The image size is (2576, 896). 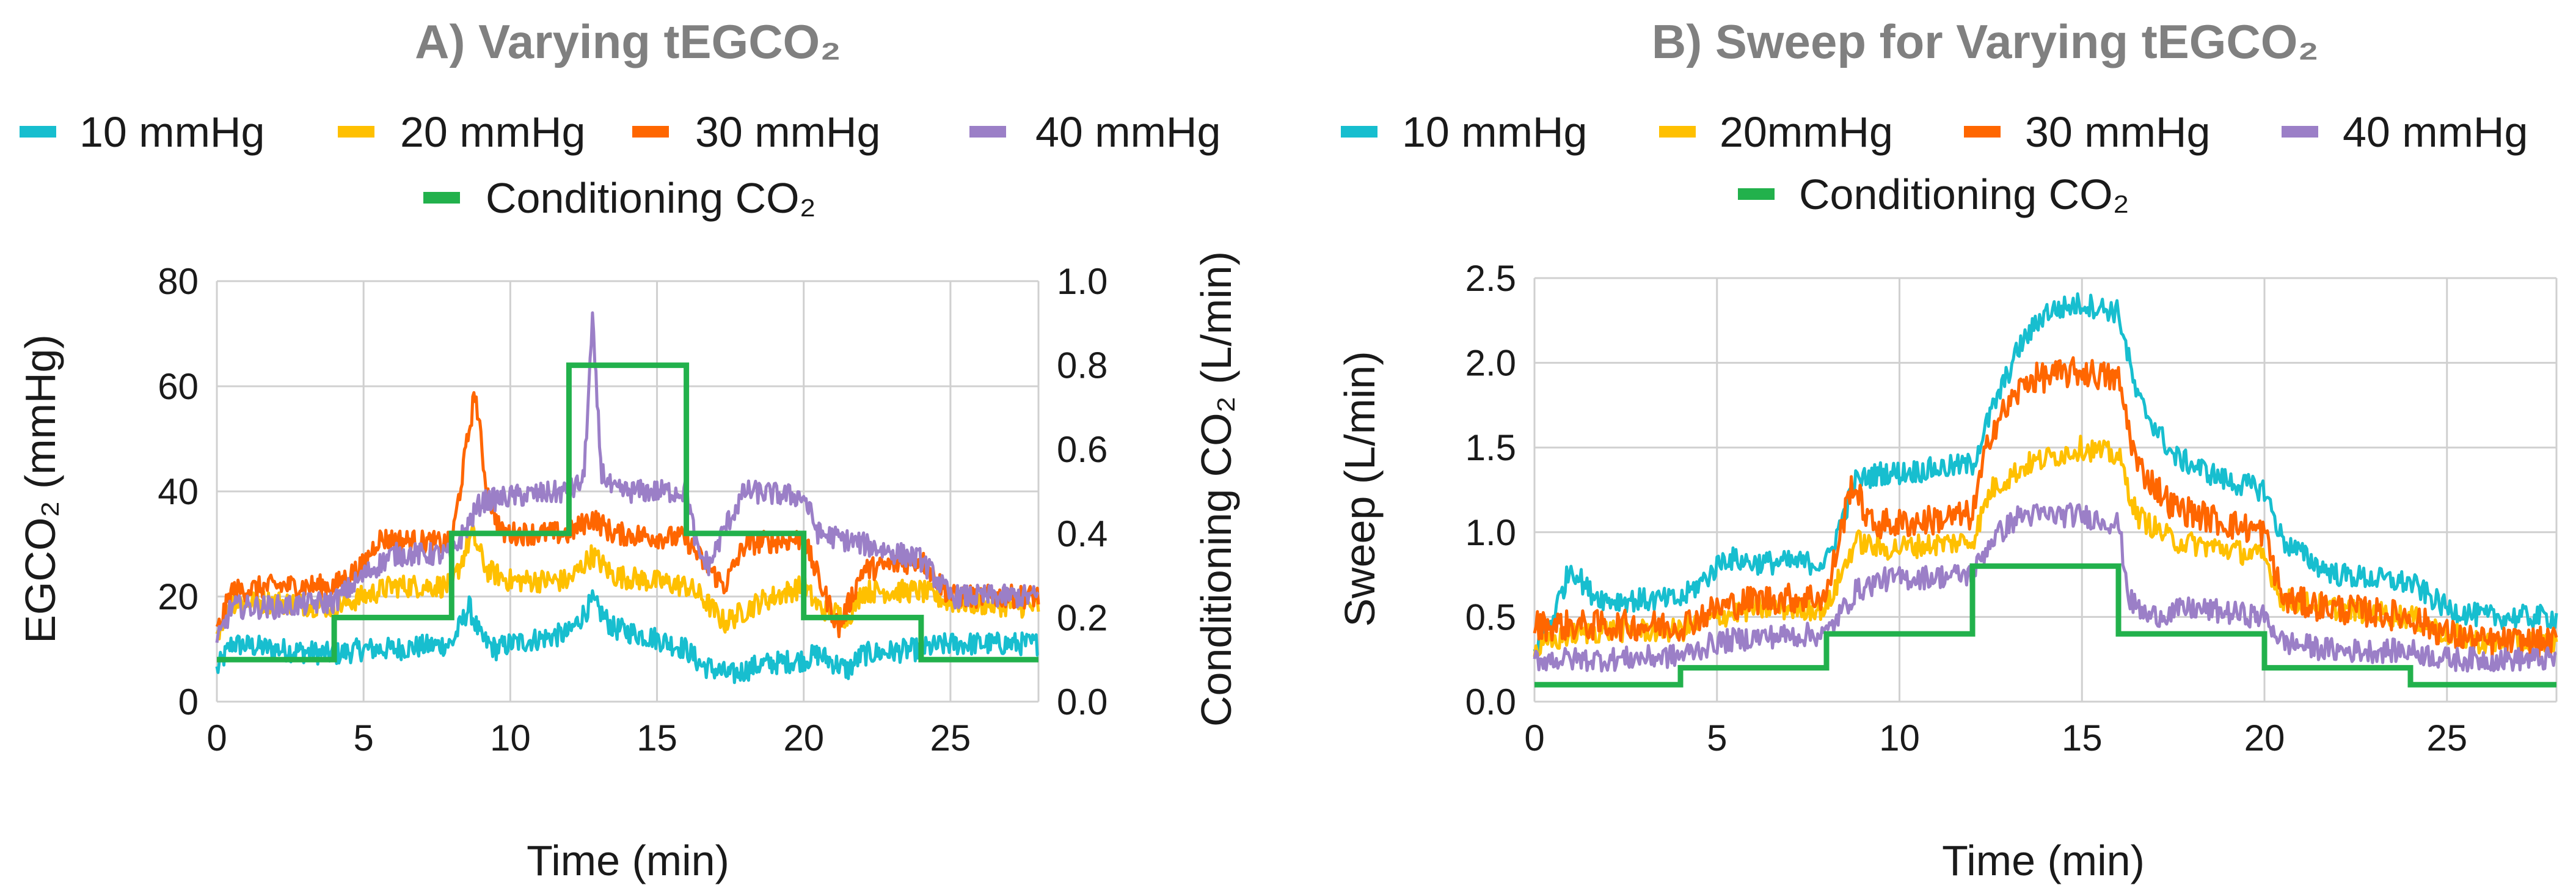 I want to click on chart-a-y-tick-40: 40, so click(x=178, y=491).